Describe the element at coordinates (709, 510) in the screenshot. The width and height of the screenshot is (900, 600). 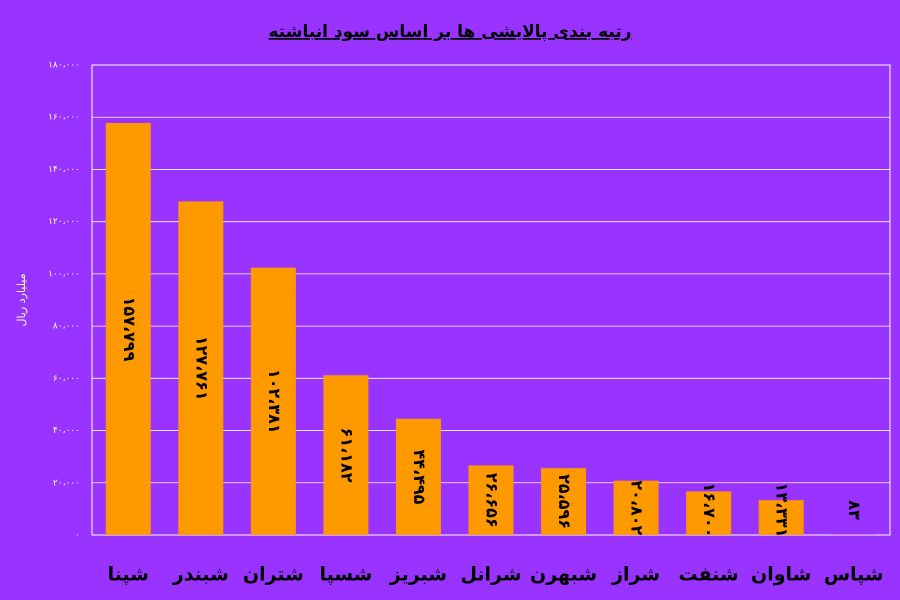
I see `data-label: ۱۶،۷۰۰` at that location.